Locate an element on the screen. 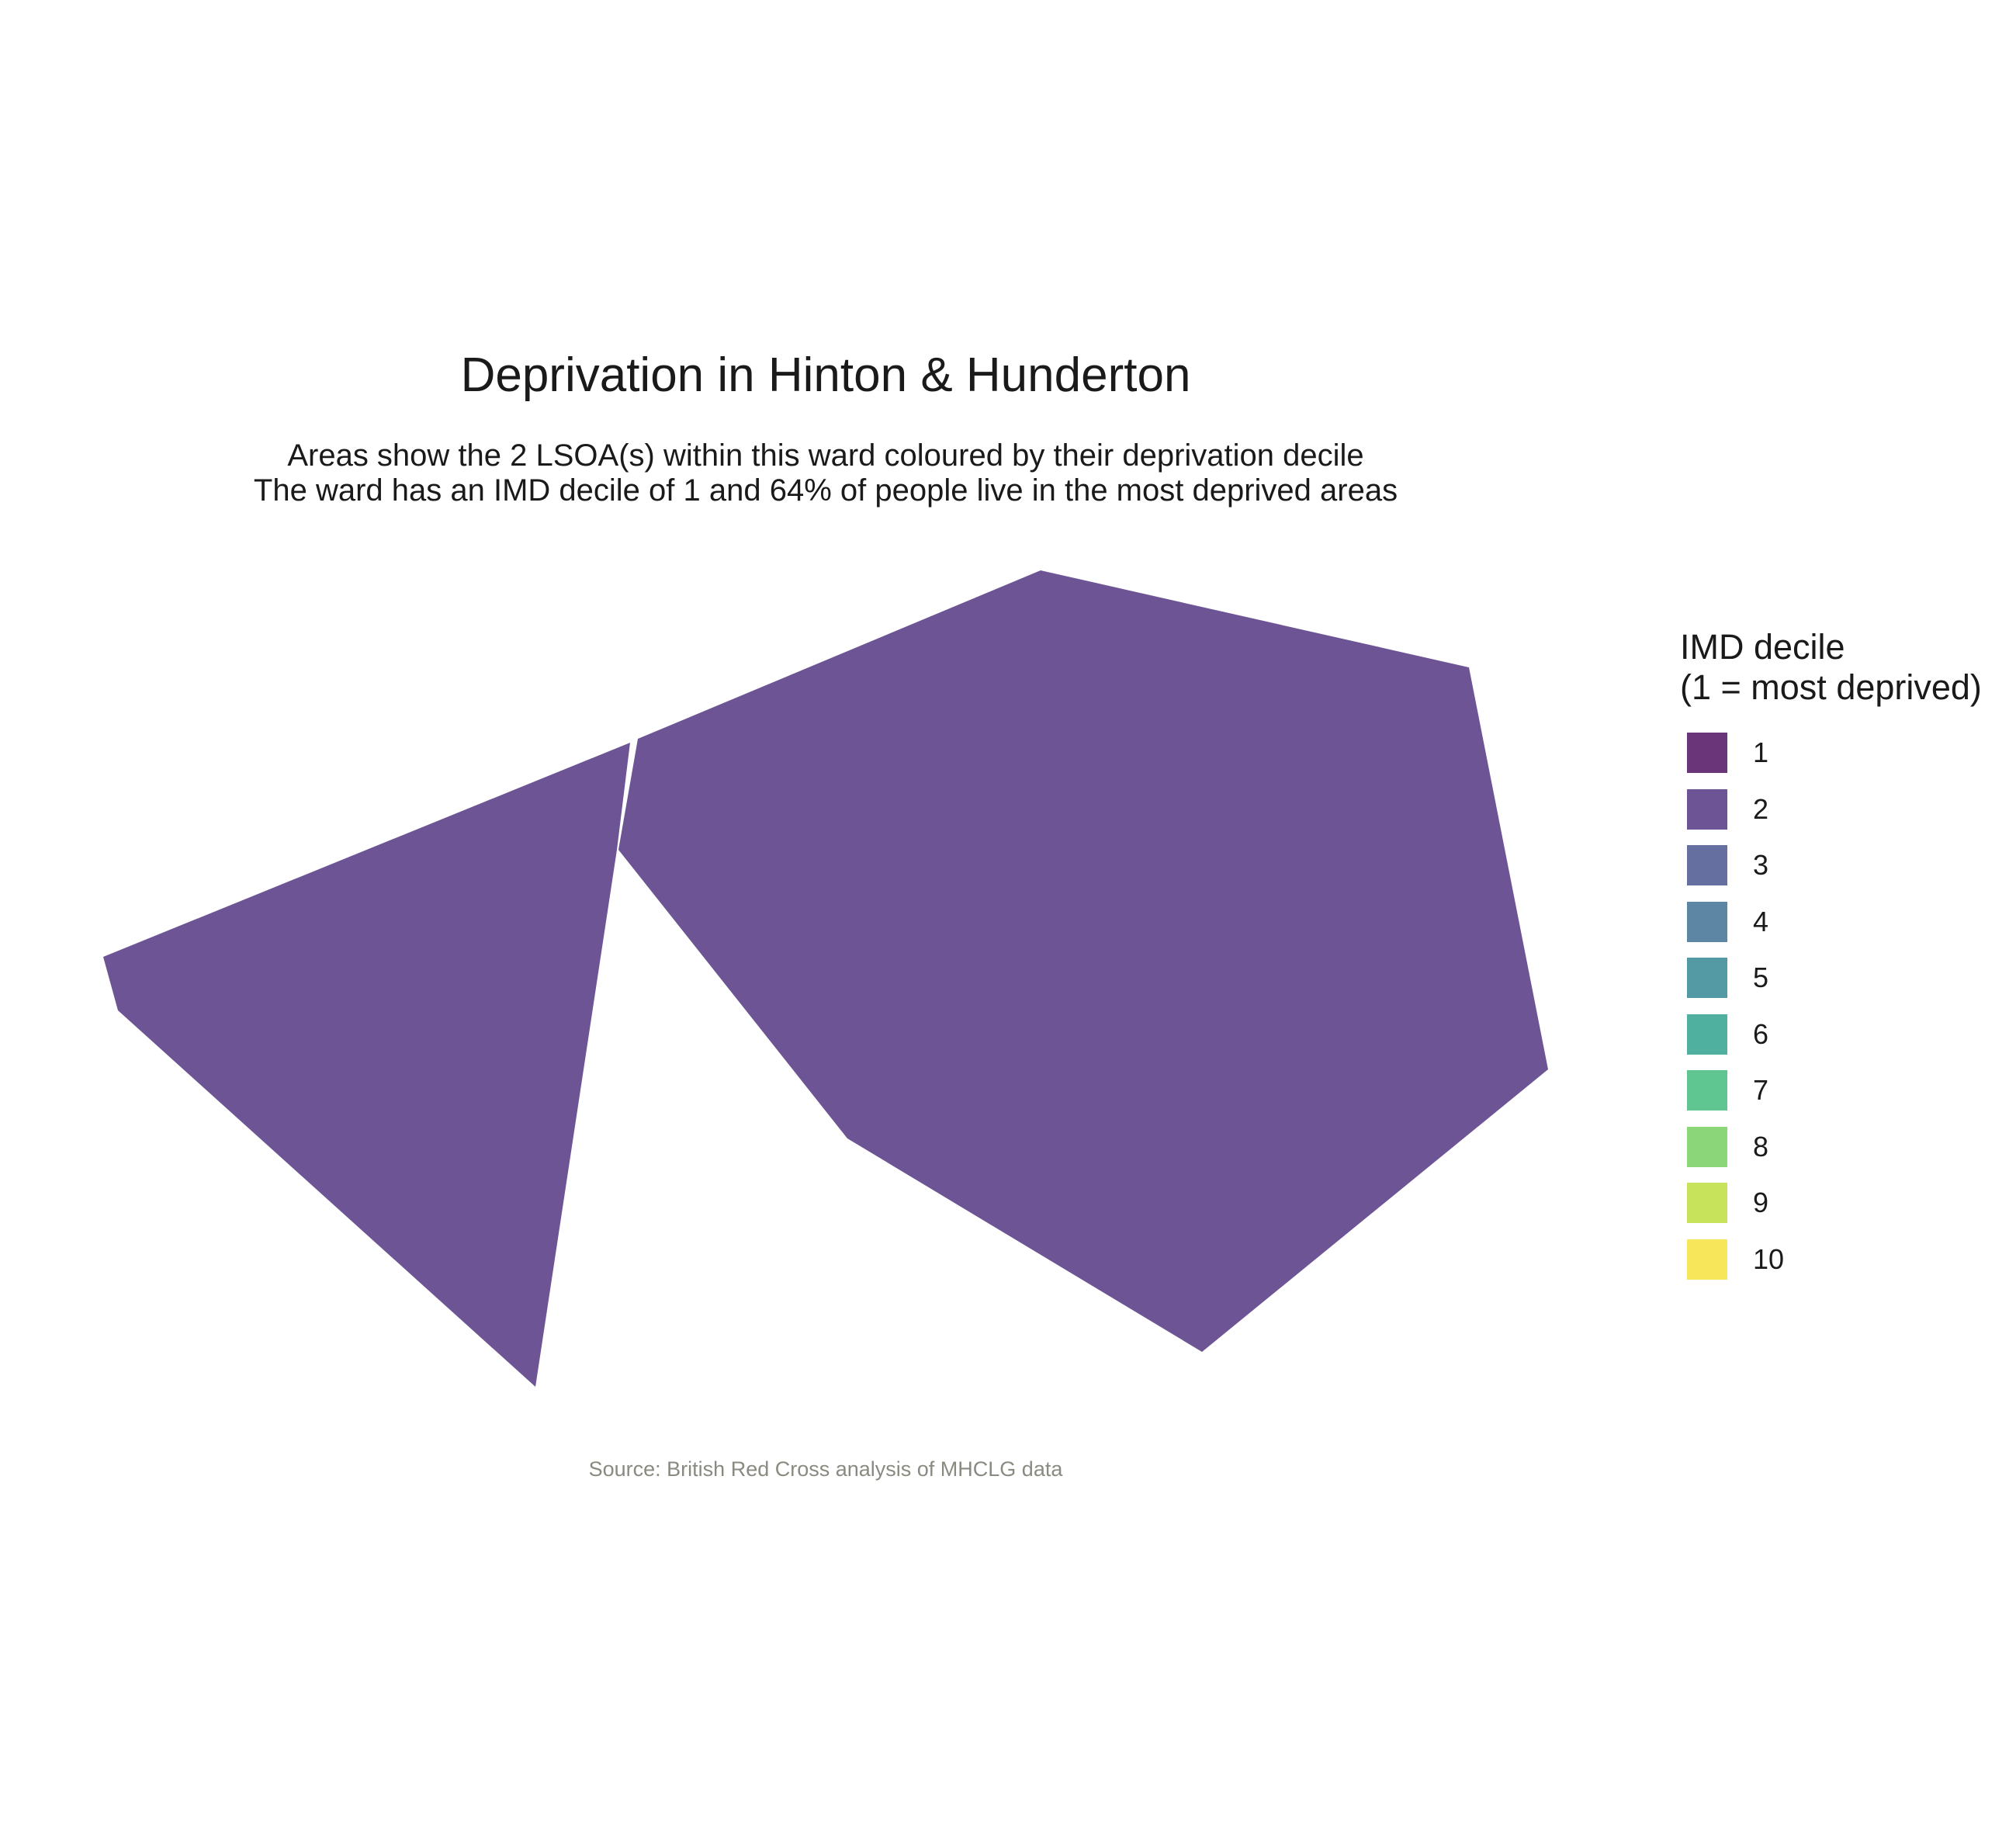 The width and height of the screenshot is (2016, 1833). legend-item-5: 5 is located at coordinates (1831, 979).